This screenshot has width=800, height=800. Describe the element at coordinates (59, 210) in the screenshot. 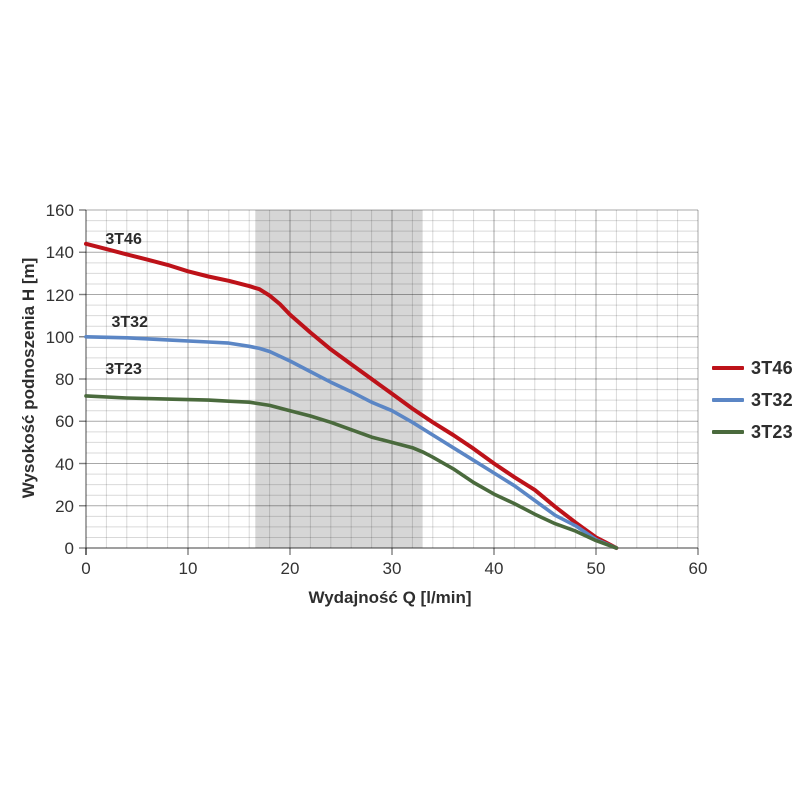

I see `y-tick-label: 160` at that location.